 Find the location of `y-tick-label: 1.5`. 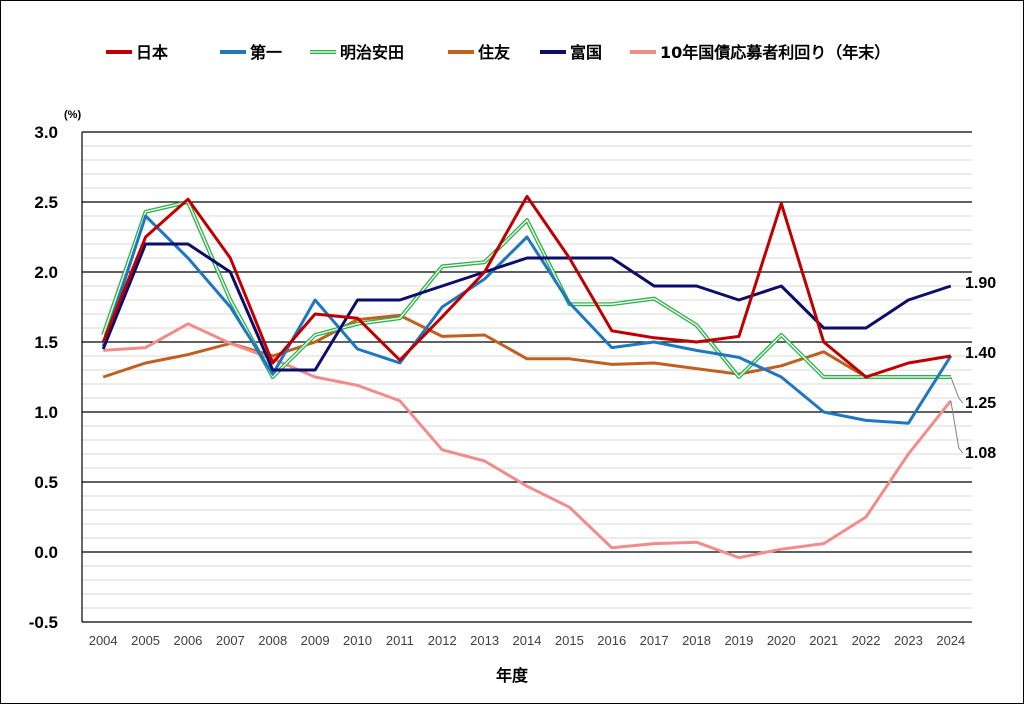

y-tick-label: 1.5 is located at coordinates (46, 342).